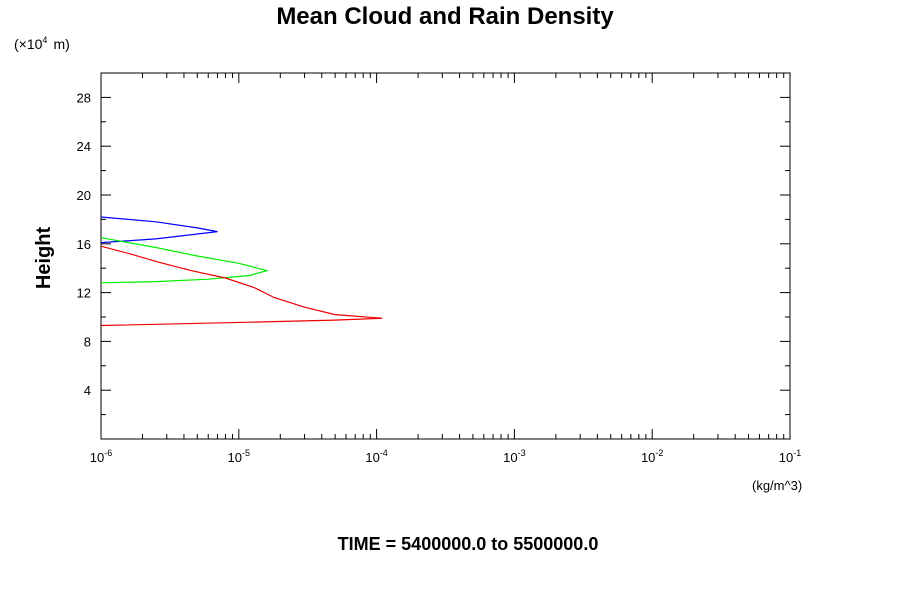  I want to click on y-axis-labels: 4 8 12 16 20 24 28, so click(84, 244).